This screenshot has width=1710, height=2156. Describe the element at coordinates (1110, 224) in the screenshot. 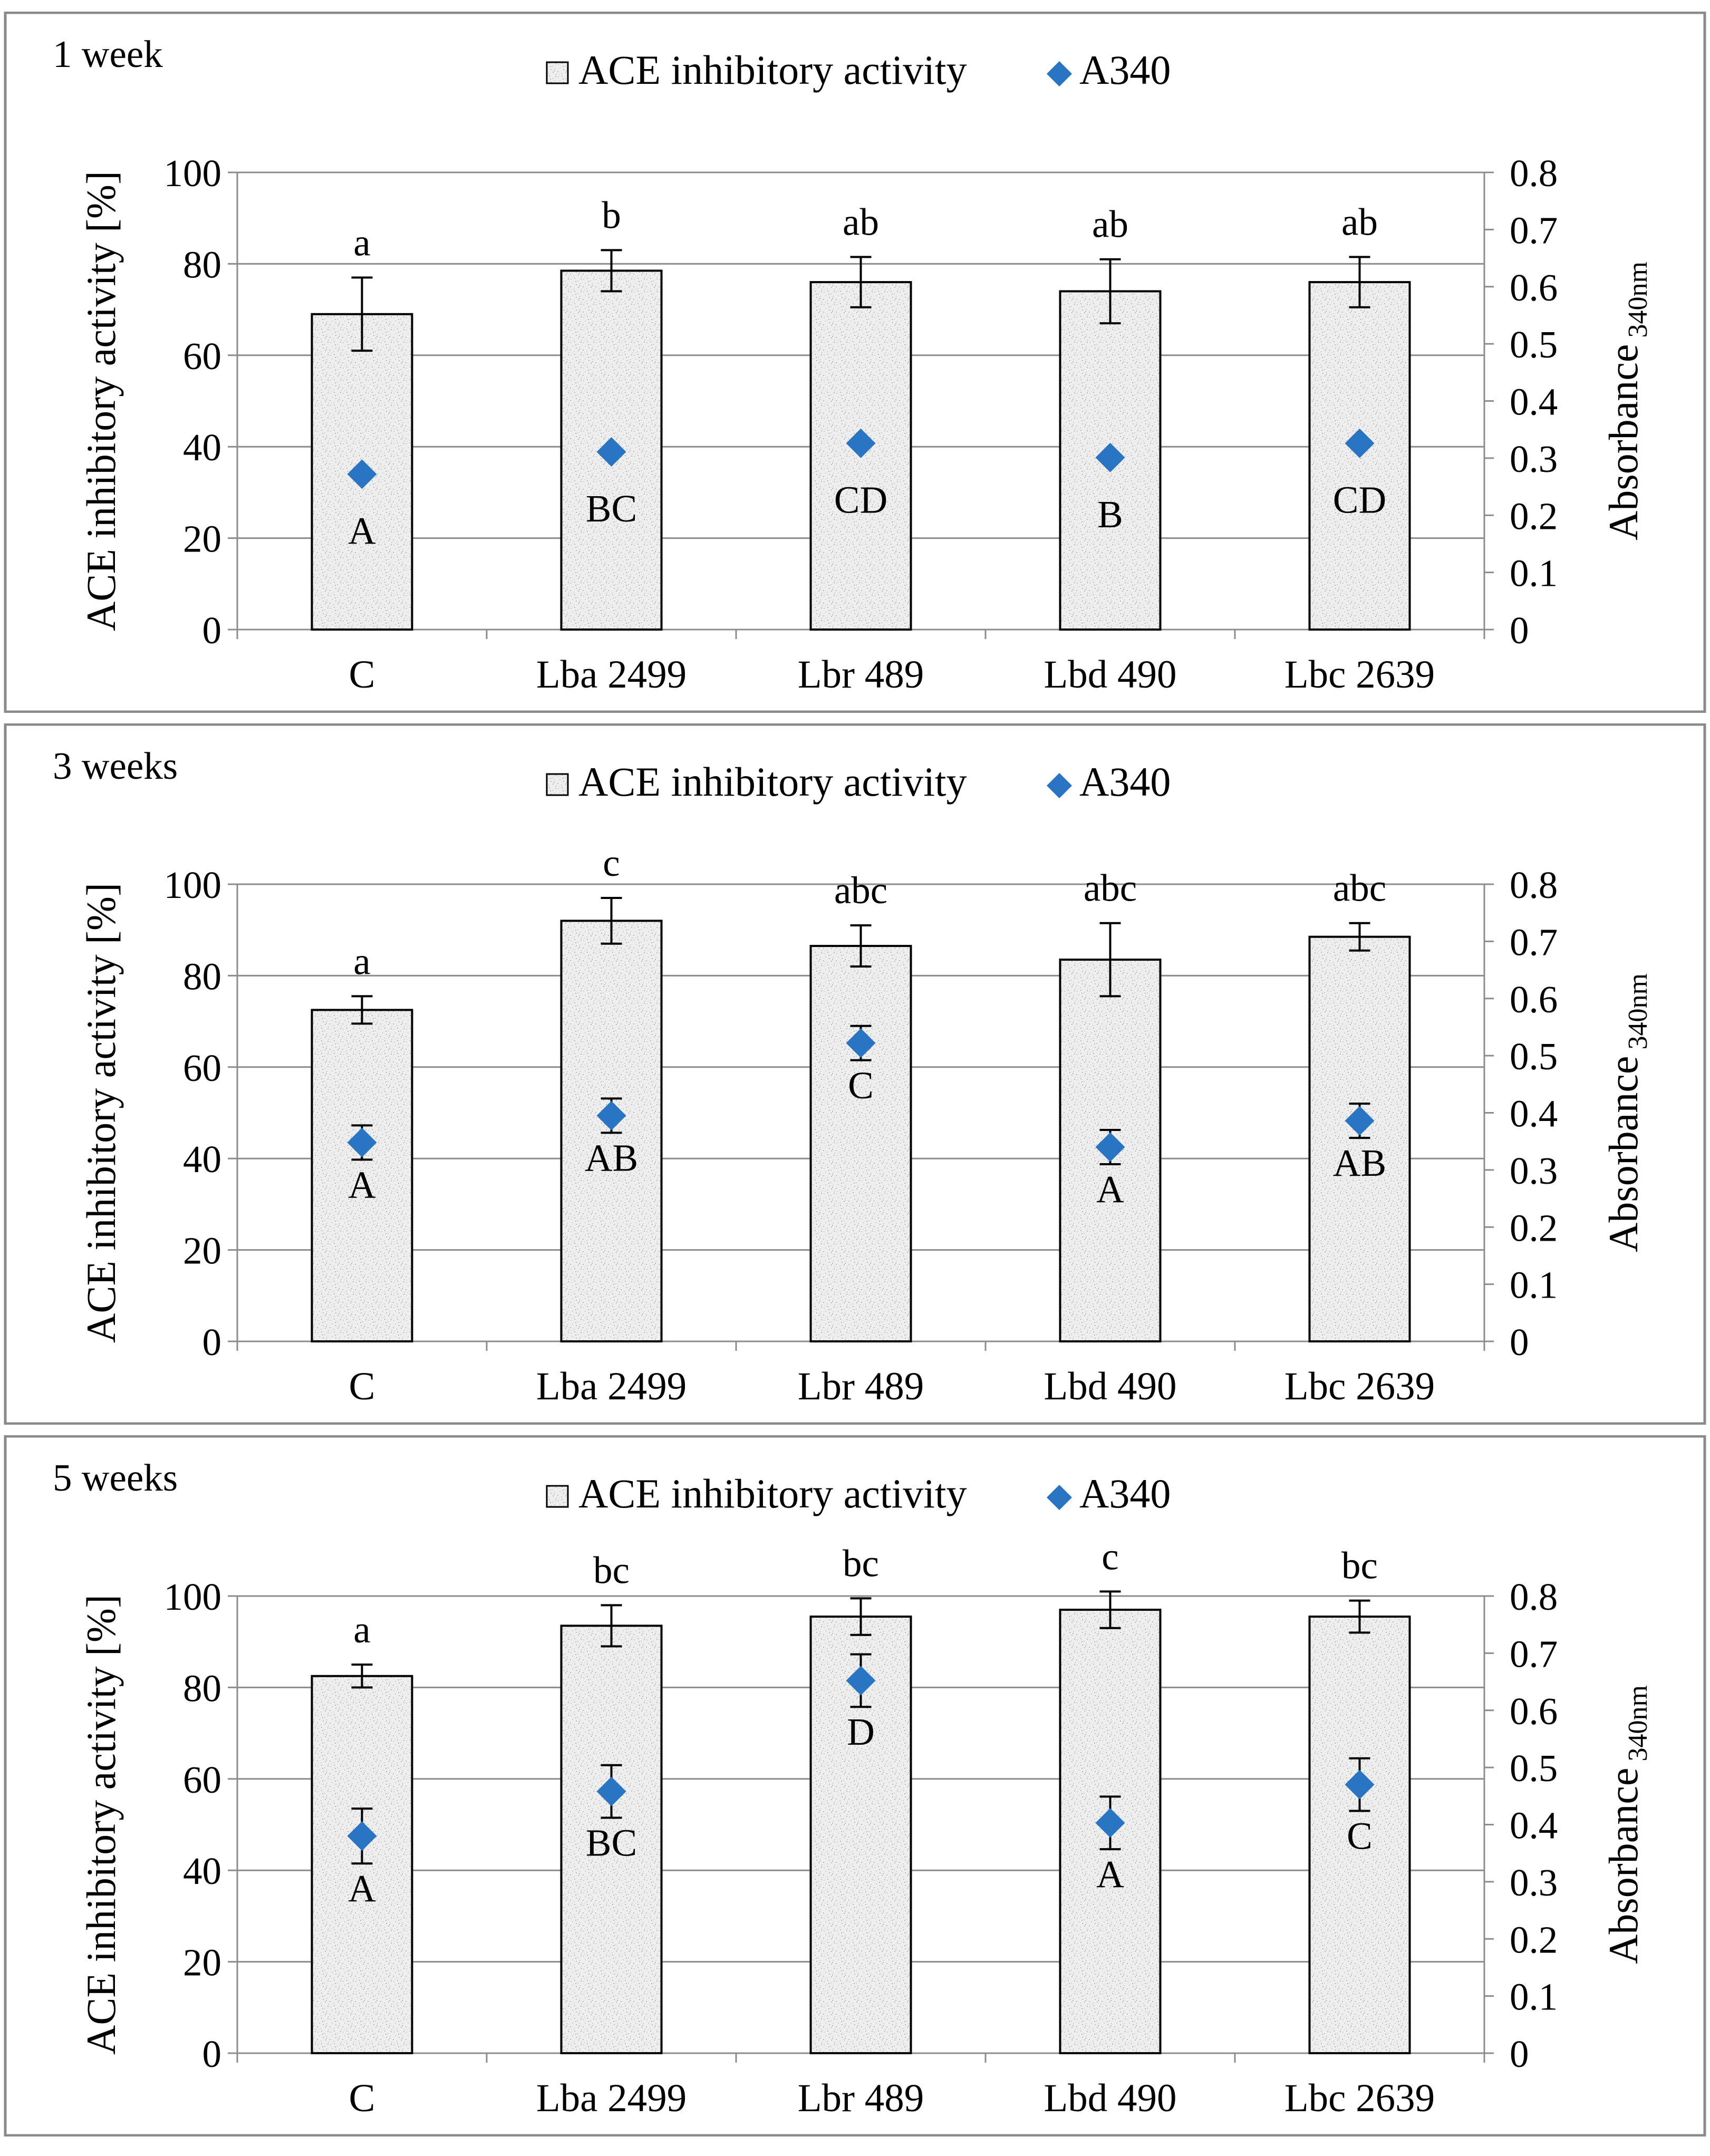

I see `letter-ace: ab` at that location.